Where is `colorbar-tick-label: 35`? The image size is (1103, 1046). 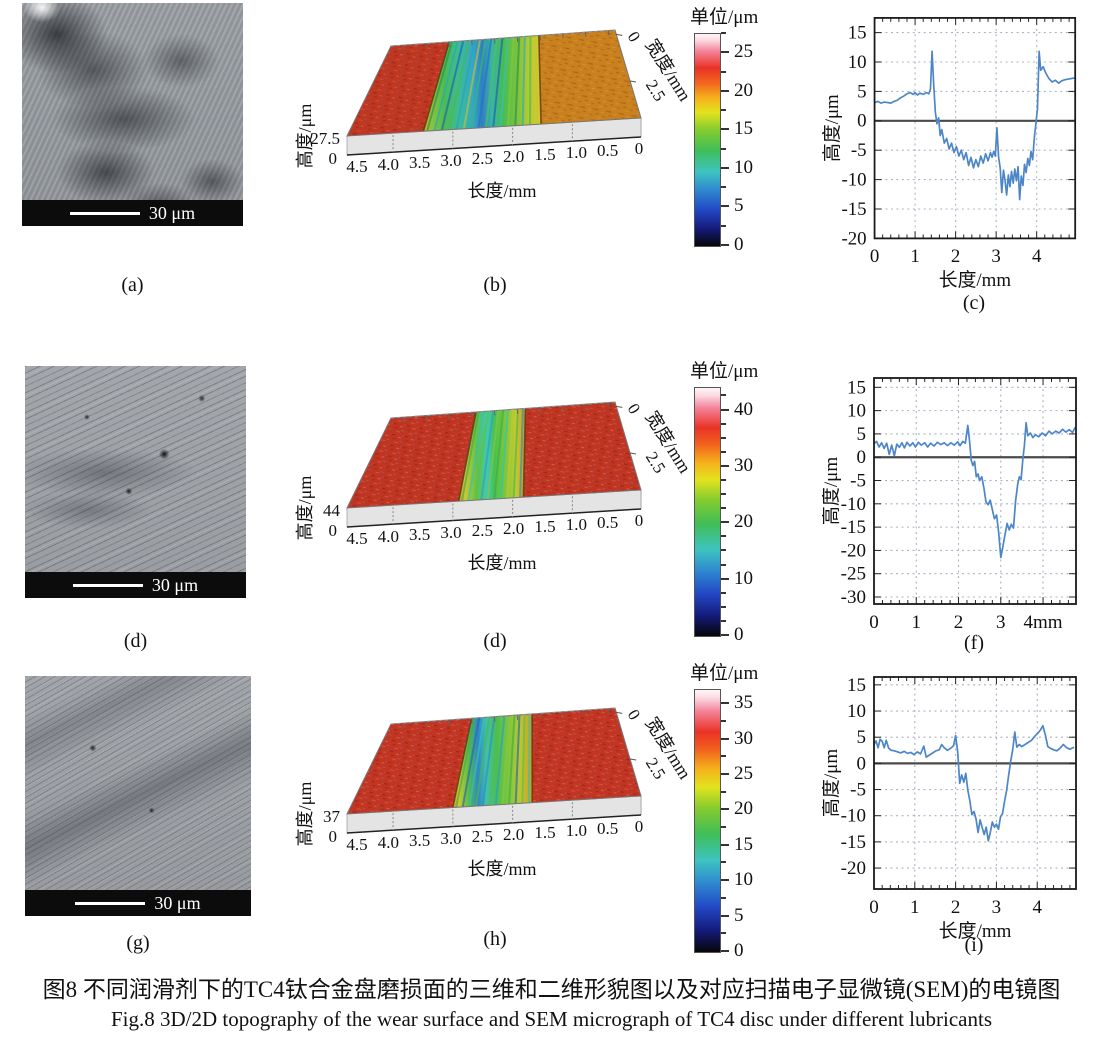
colorbar-tick-label: 35 is located at coordinates (743, 703).